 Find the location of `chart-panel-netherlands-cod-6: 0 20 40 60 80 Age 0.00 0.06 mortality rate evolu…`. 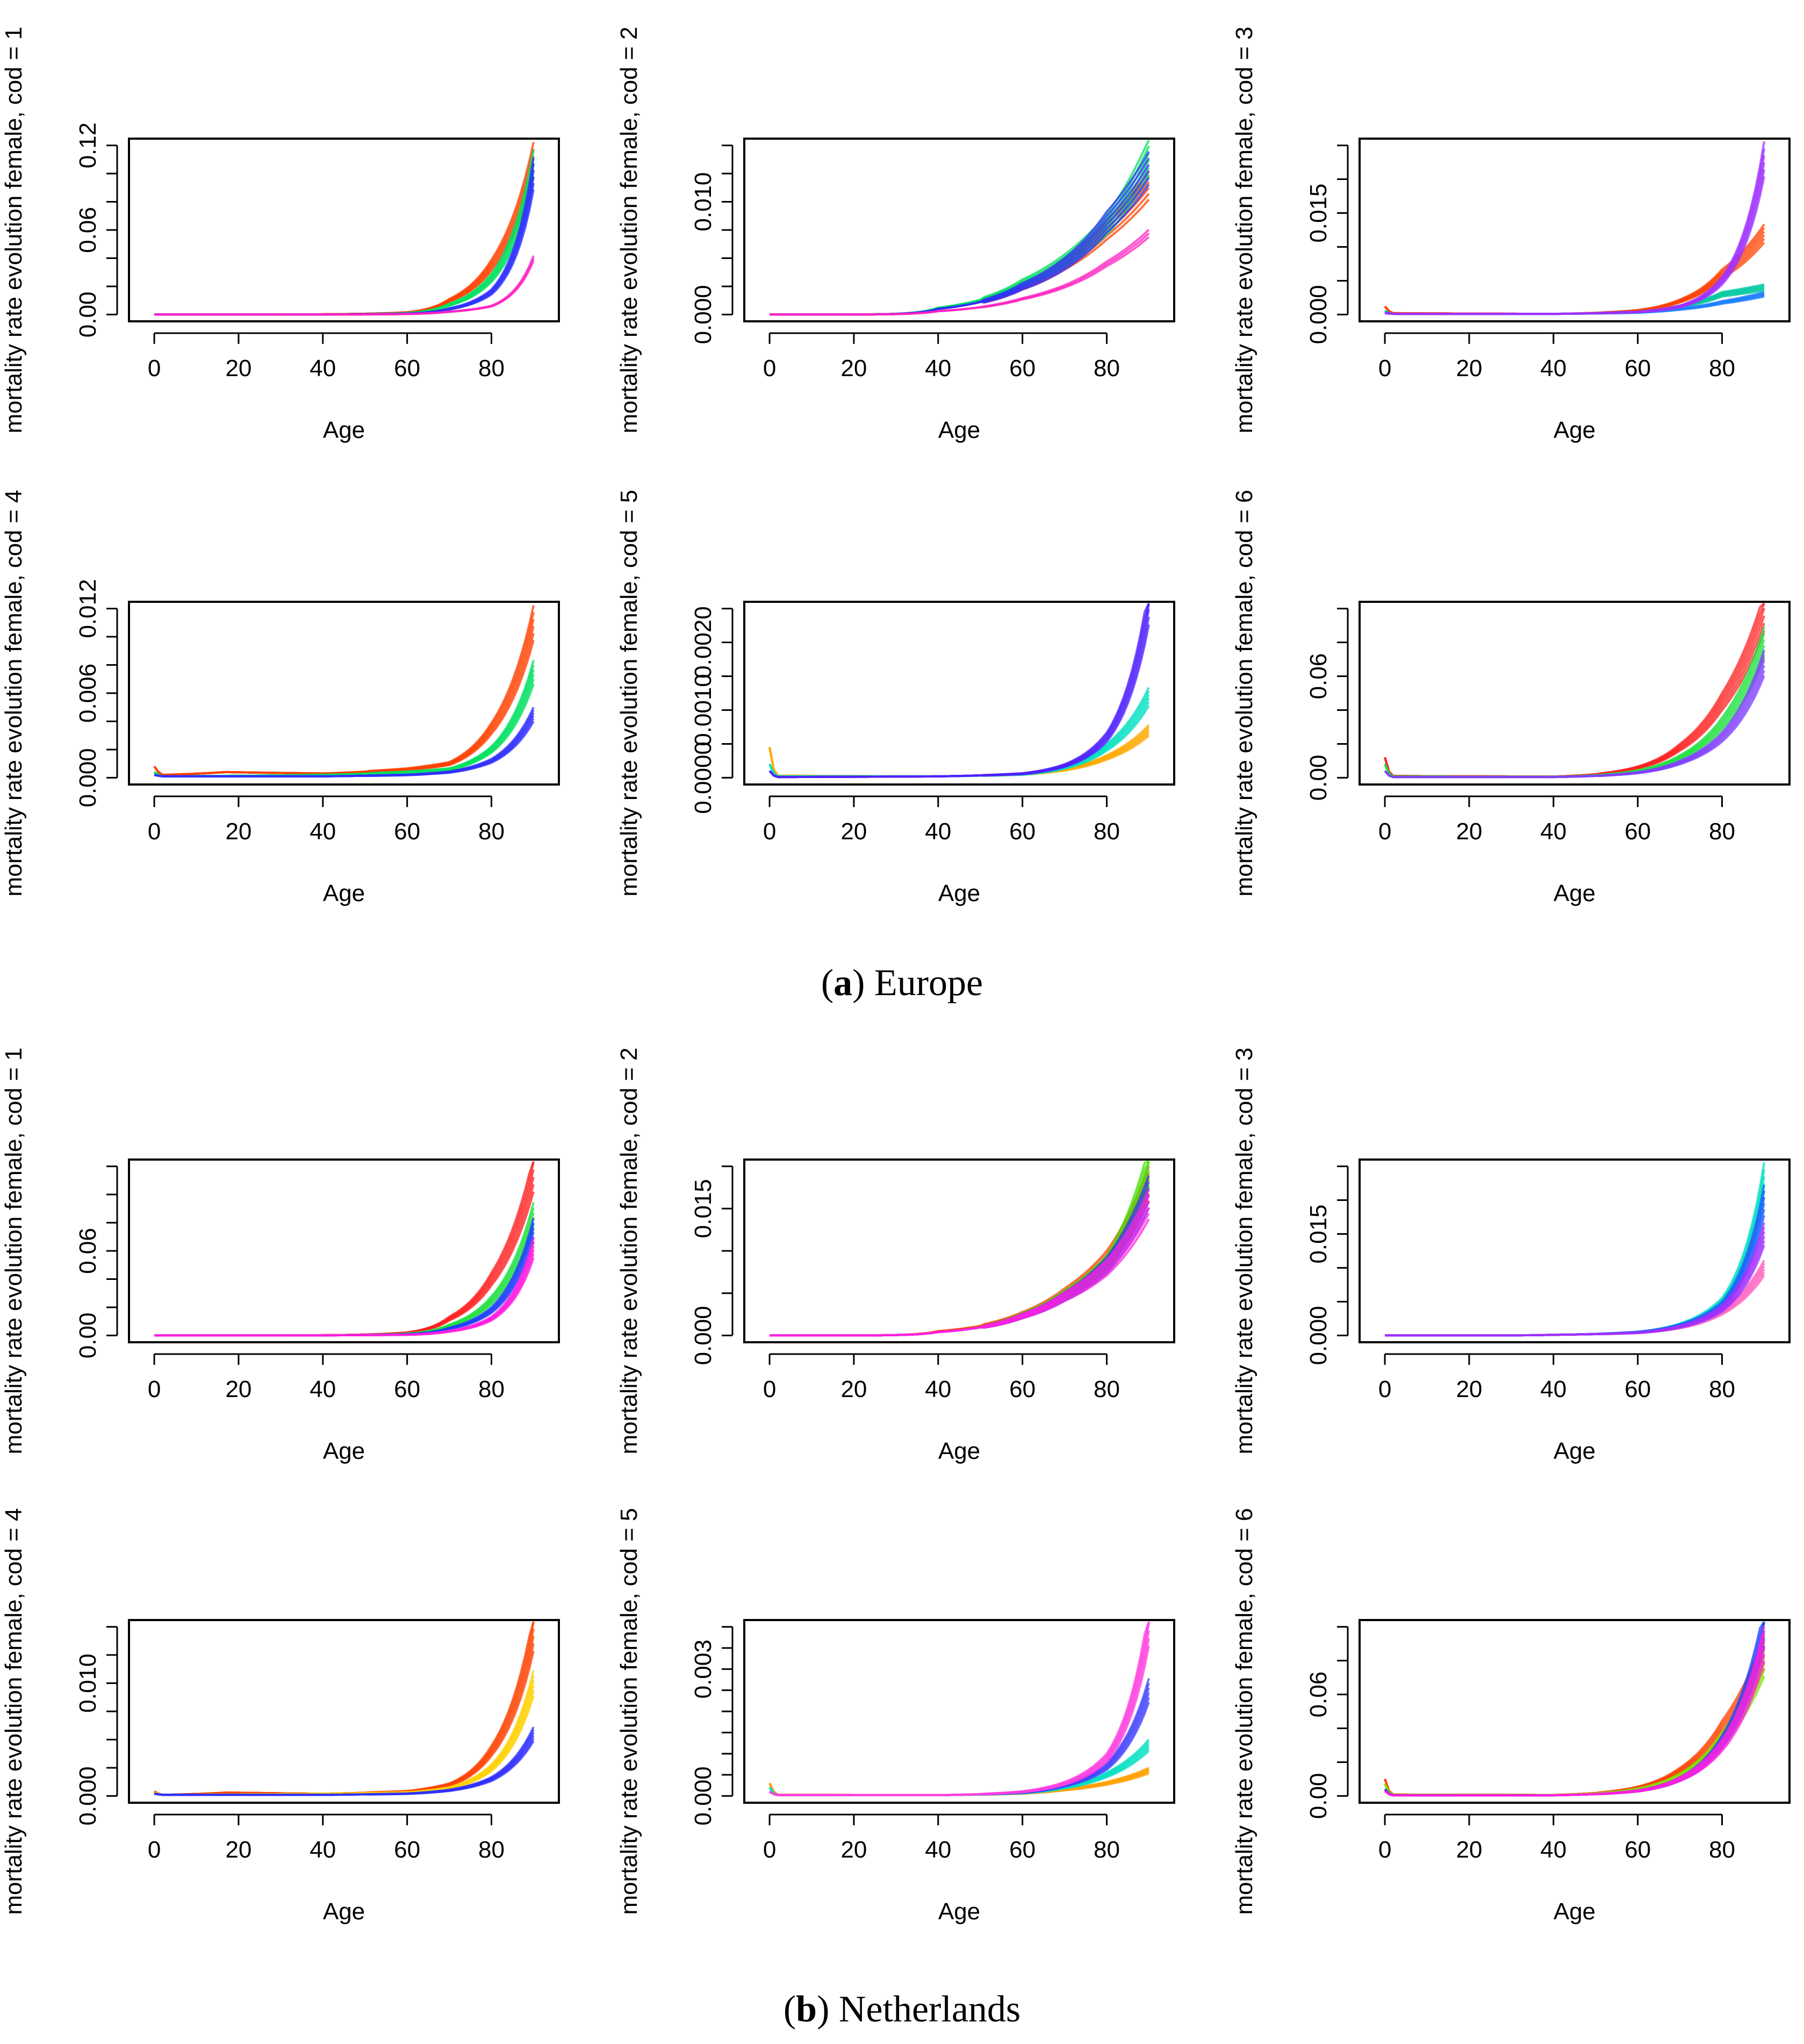

chart-panel-netherlands-cod-6: 0 20 40 60 80 Age 0.00 0.06 mortality rate evolu… is located at coordinates (1511, 1716).